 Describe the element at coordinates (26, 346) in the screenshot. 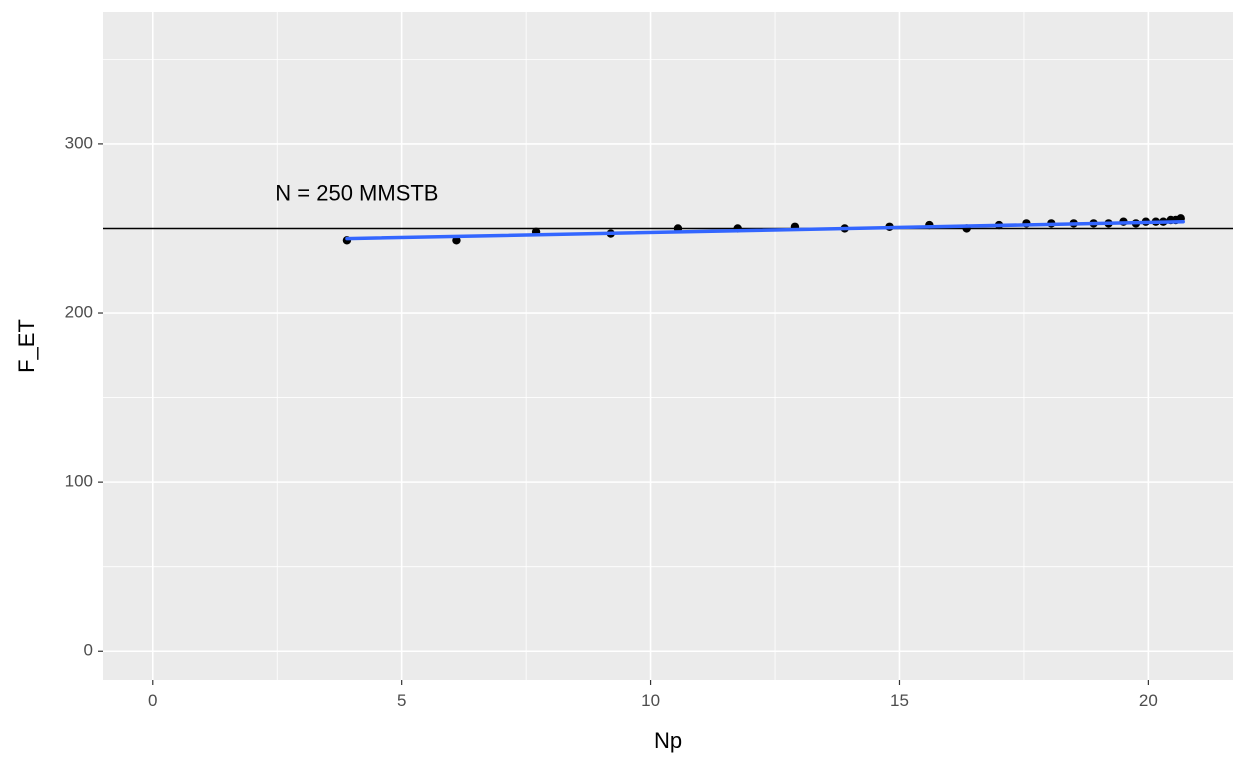

I see `y-axis-title: F_ET` at that location.